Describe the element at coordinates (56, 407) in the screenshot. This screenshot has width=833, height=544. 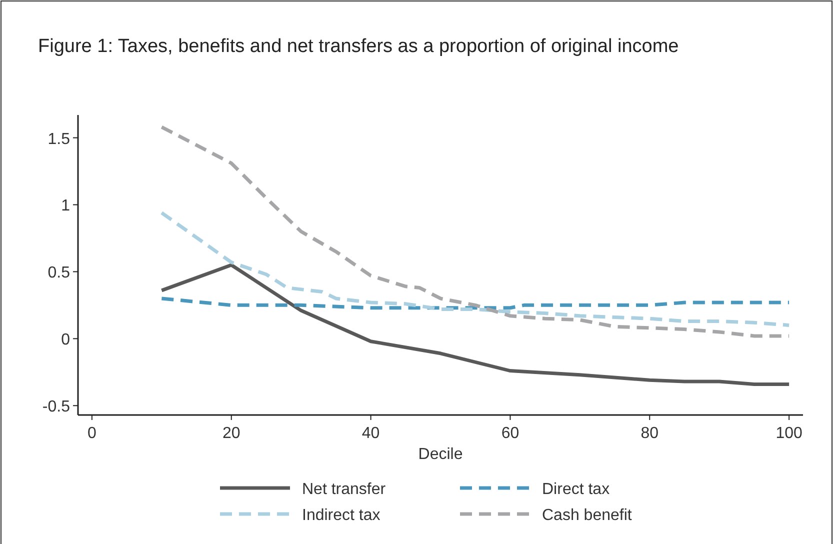
I see `y-tick-label: -0.5` at that location.